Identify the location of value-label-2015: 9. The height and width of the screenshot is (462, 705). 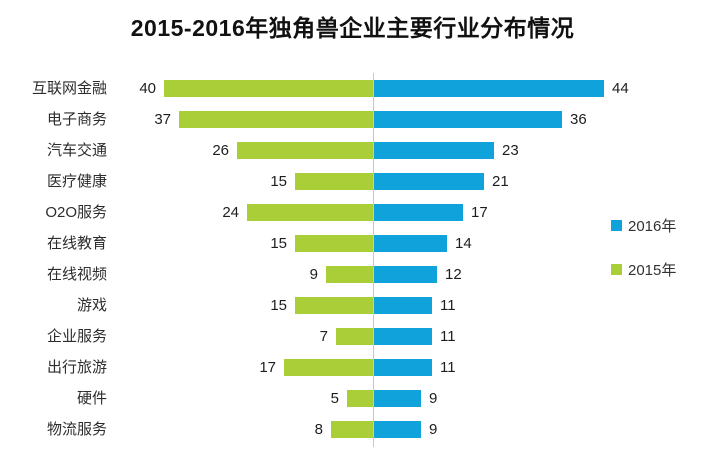
(313, 274).